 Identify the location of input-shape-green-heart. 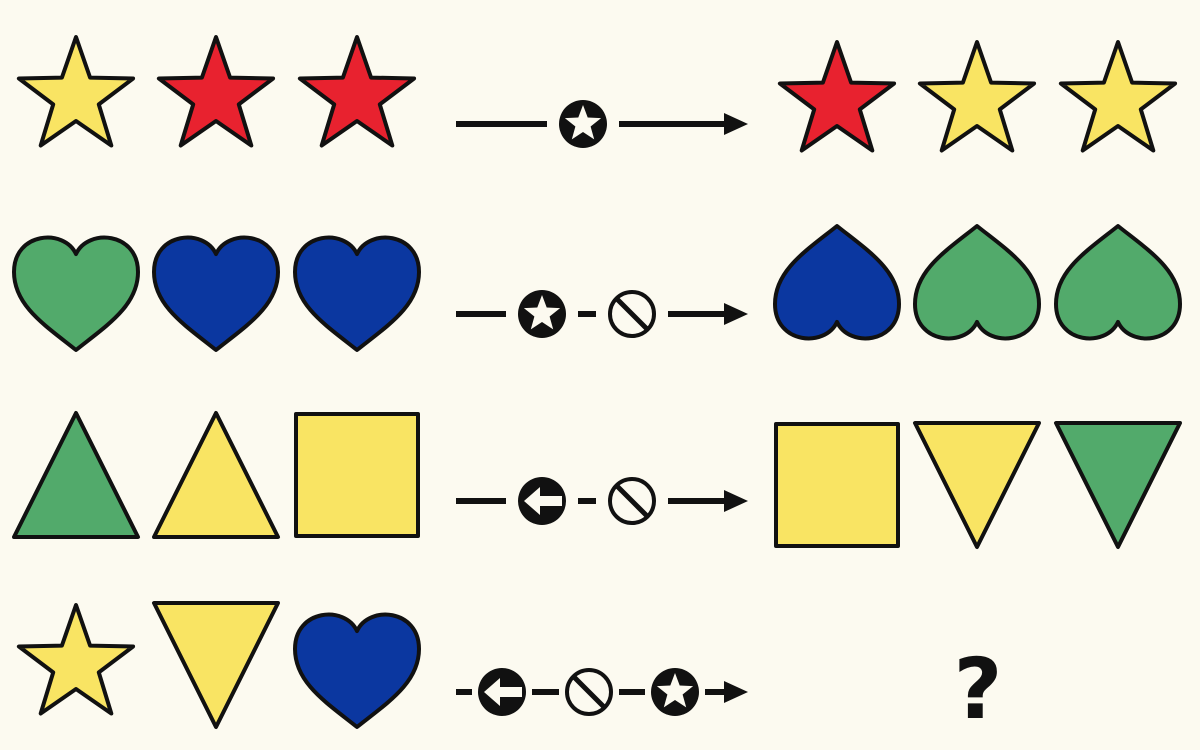
(76, 293).